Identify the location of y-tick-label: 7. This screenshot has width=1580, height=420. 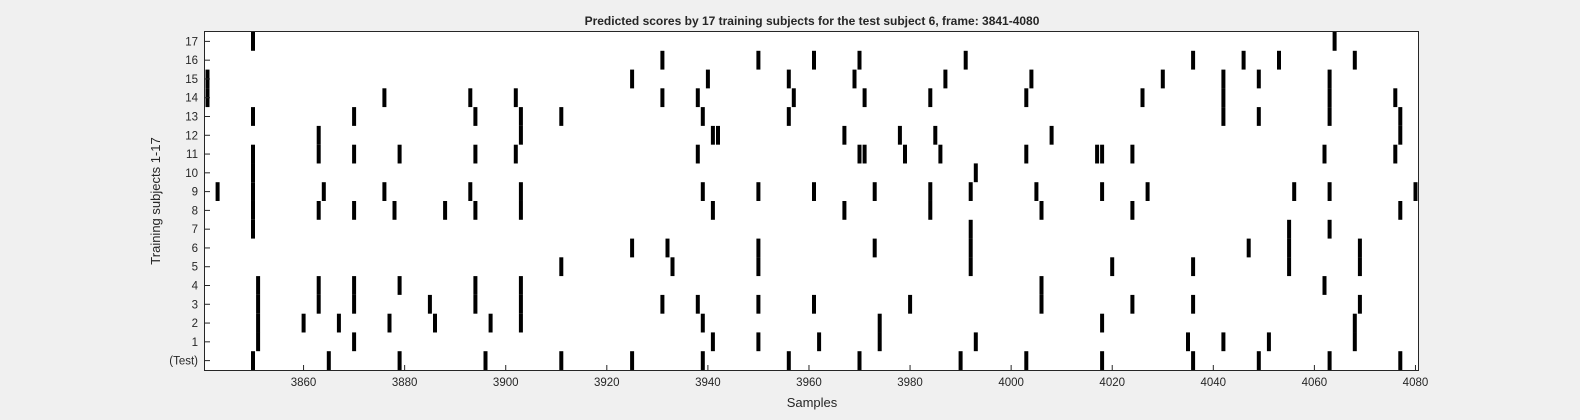
(195, 230).